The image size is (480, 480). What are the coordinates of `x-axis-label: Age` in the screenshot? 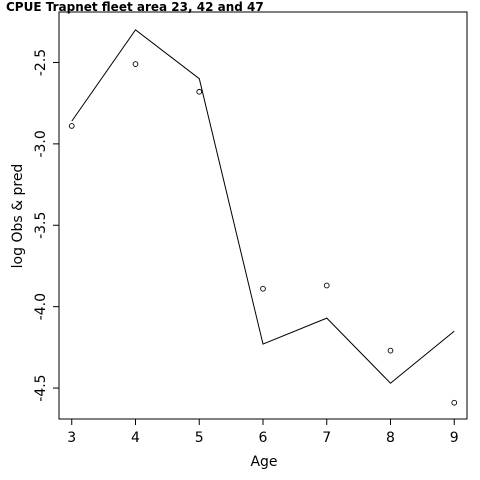 It's located at (263, 462).